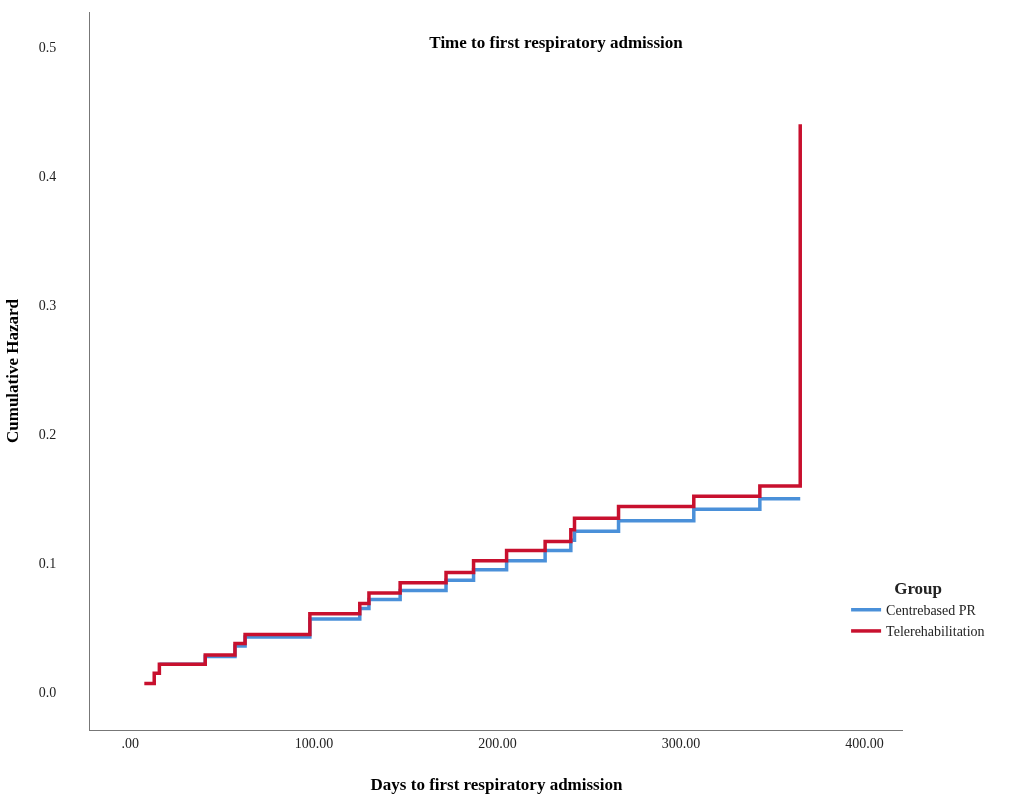 This screenshot has height=803, width=1011. I want to click on x-tick-label: .00, so click(130, 743).